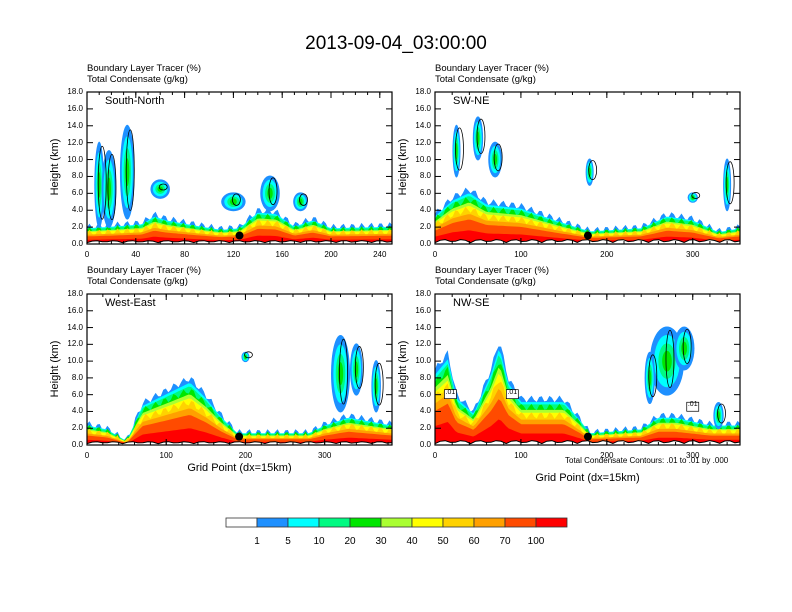 The height and width of the screenshot is (612, 792). Describe the element at coordinates (505, 541) in the screenshot. I see `colorbar-label: 70` at that location.